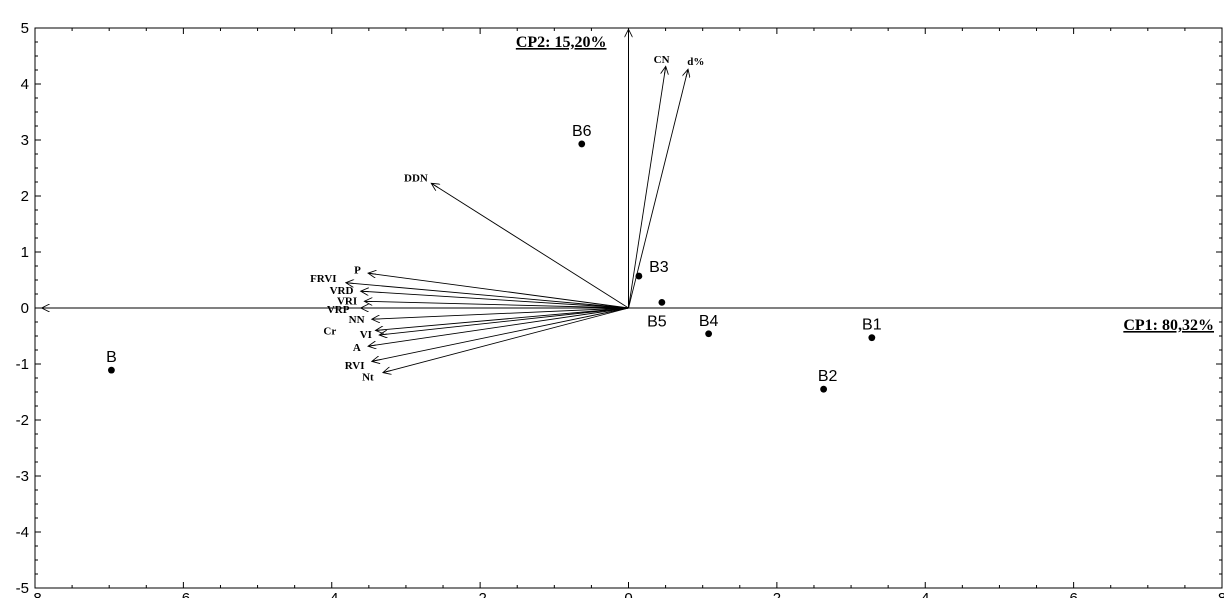 The image size is (1224, 598). I want to click on loading-vector-label: NN, so click(357, 320).